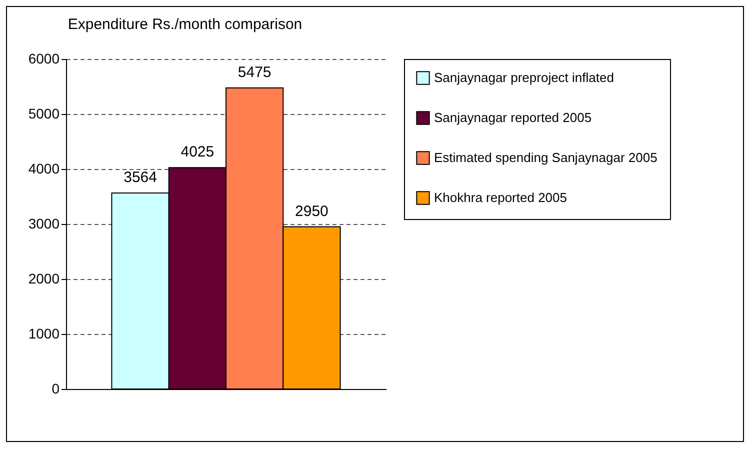 The height and width of the screenshot is (450, 752). What do you see at coordinates (44, 224) in the screenshot?
I see `y-tick-label: 3000` at bounding box center [44, 224].